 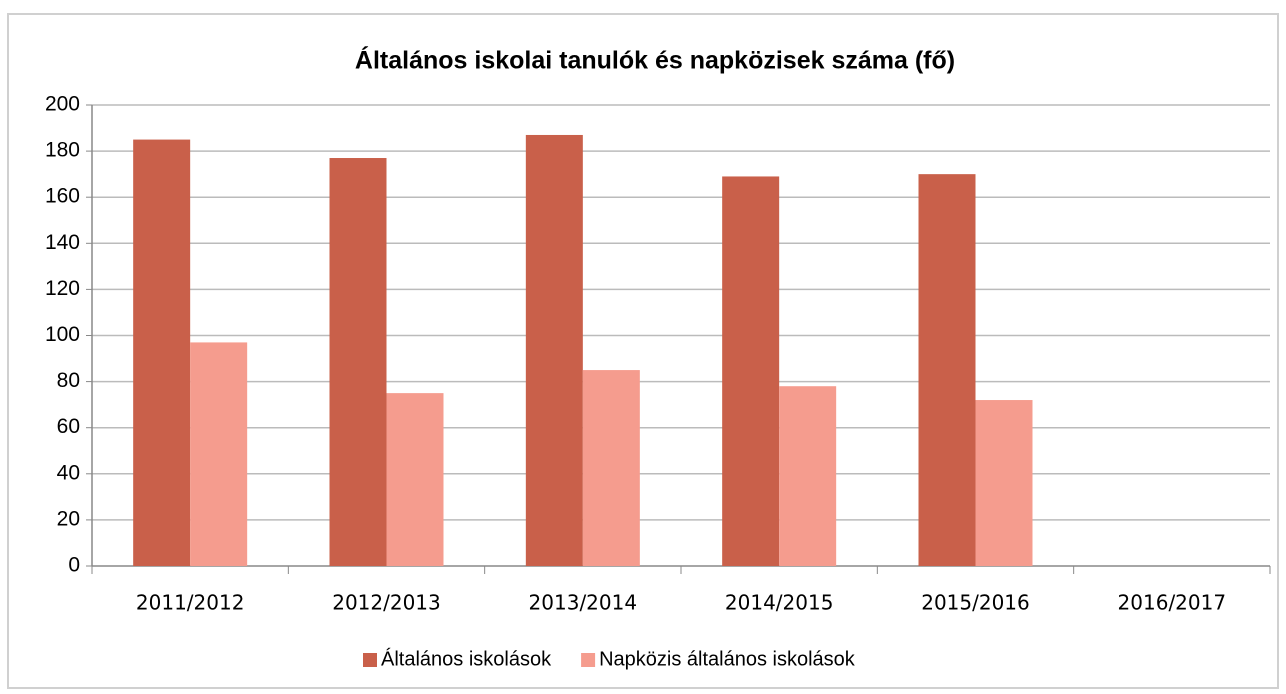 I want to click on y-tick-label: 200, so click(x=62, y=104).